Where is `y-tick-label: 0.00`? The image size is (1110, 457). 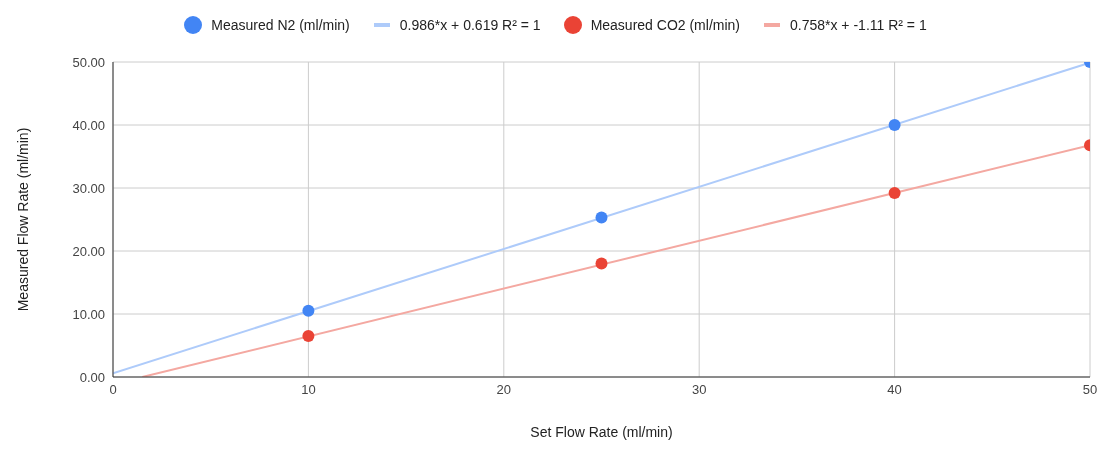 y-tick-label: 0.00 is located at coordinates (92, 377).